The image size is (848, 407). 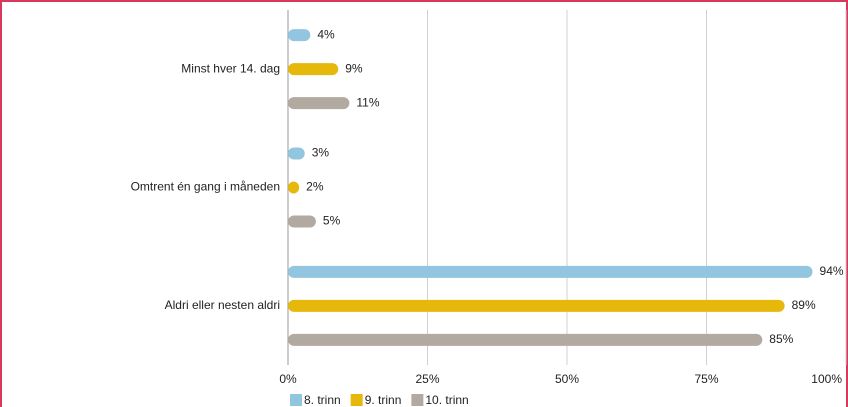 I want to click on value-label: 89%, so click(x=804, y=305).